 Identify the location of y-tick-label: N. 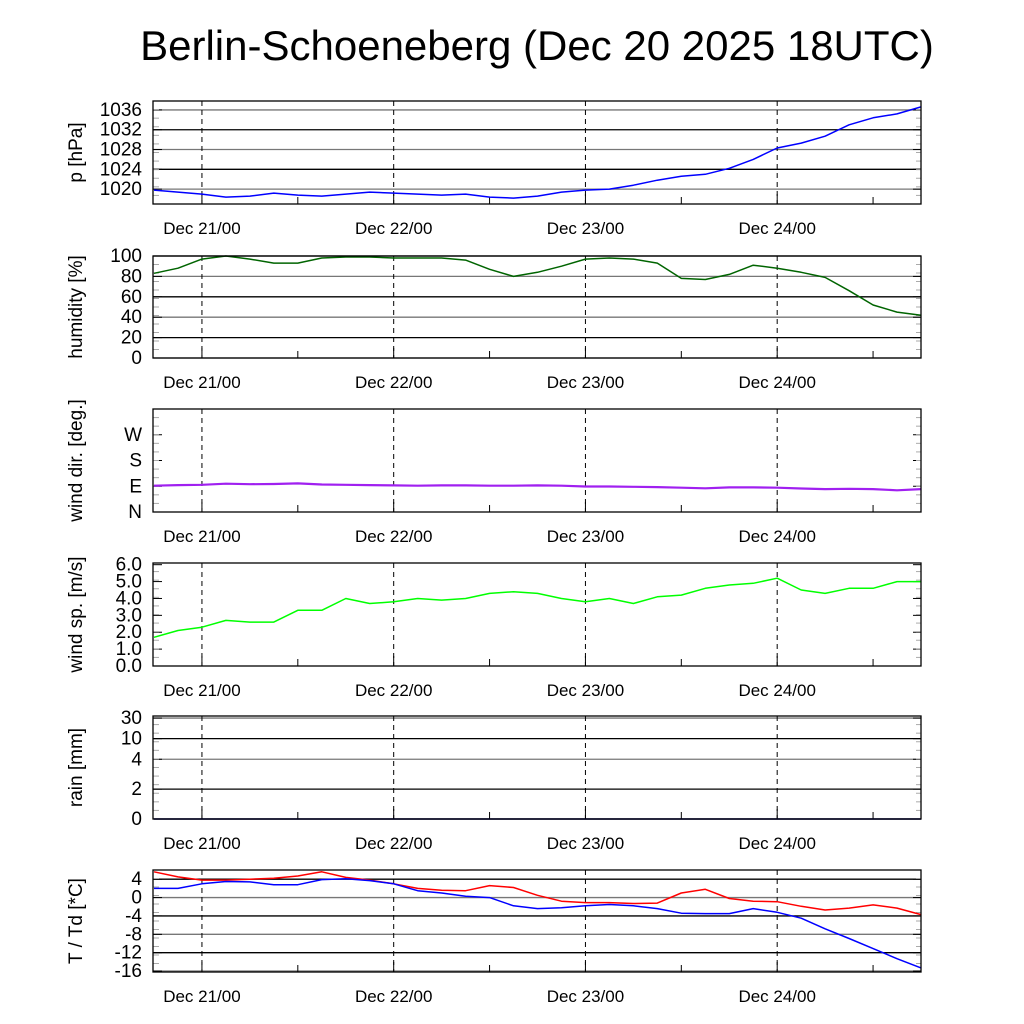
(135, 512).